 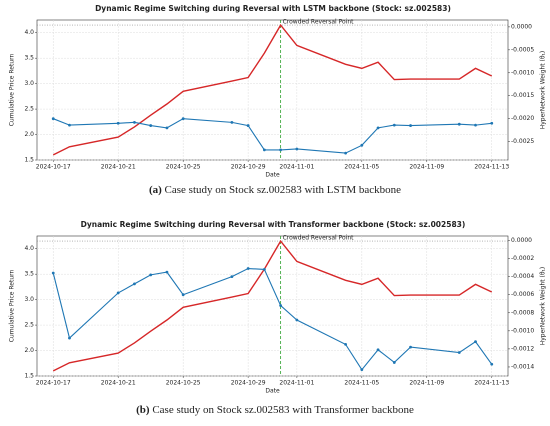 What do you see at coordinates (522, 49) in the screenshot?
I see `y2-tick-label: -0.0005` at bounding box center [522, 49].